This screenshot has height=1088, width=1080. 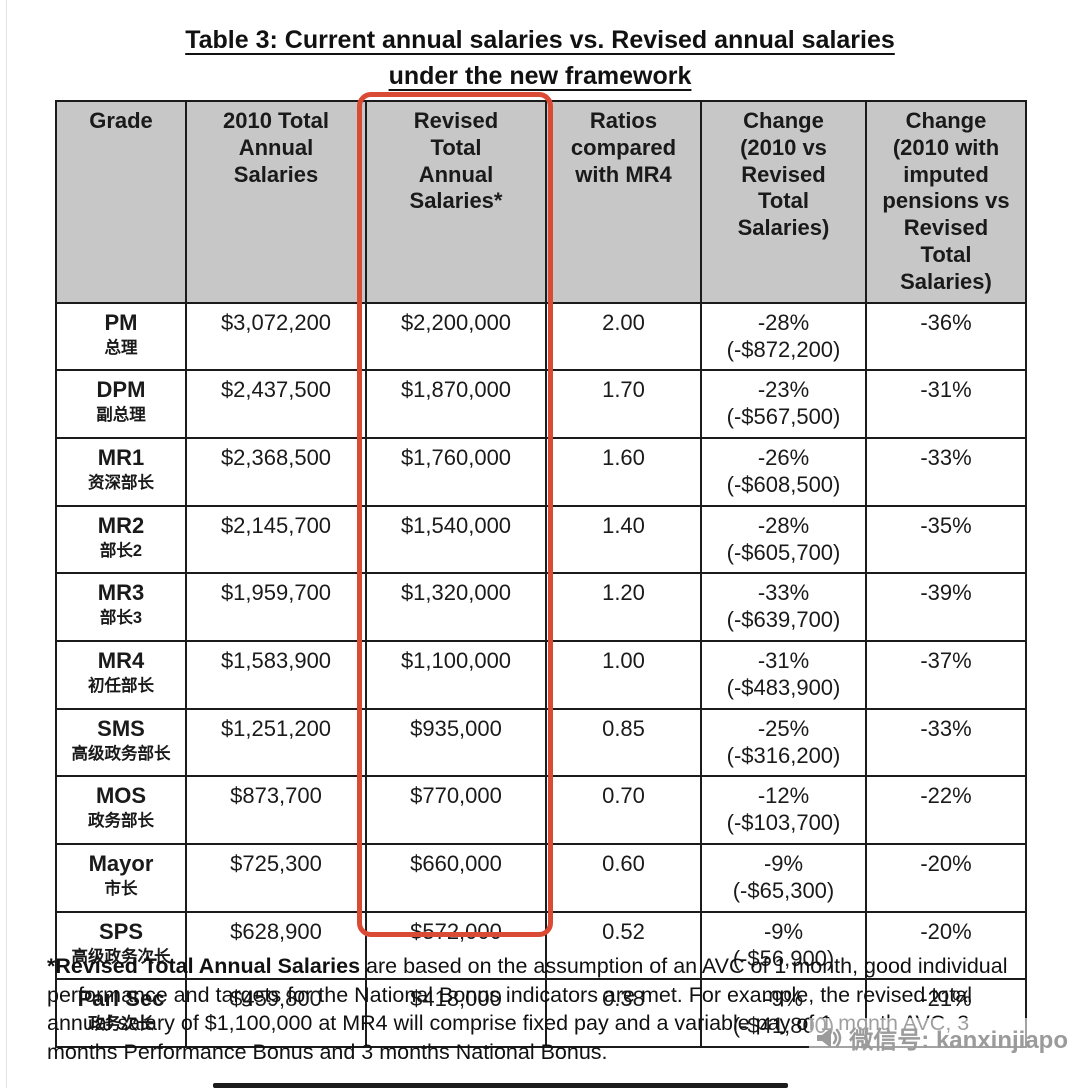 I want to click on grade-code: MR3, so click(x=121, y=593).